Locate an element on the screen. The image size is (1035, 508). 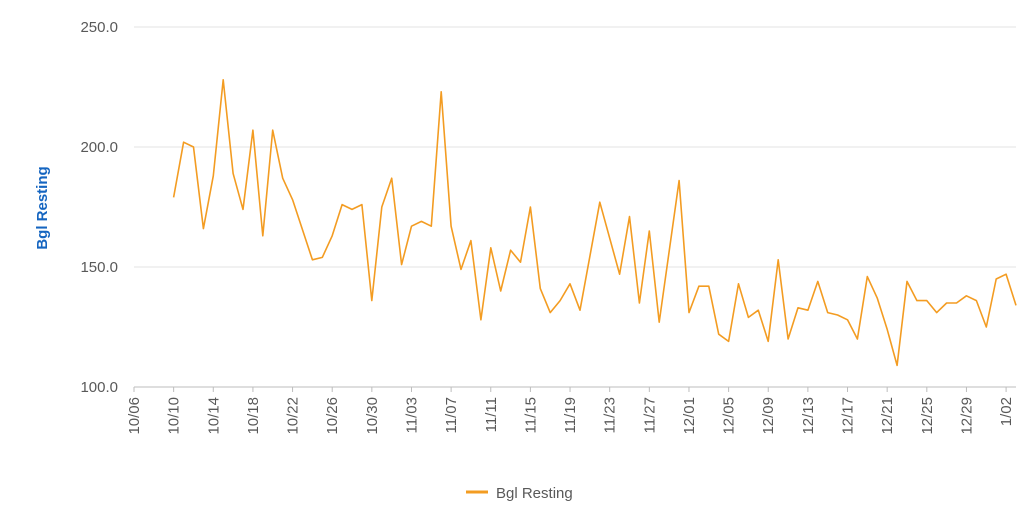
x-tick-label: 12/01 is located at coordinates (689, 416).